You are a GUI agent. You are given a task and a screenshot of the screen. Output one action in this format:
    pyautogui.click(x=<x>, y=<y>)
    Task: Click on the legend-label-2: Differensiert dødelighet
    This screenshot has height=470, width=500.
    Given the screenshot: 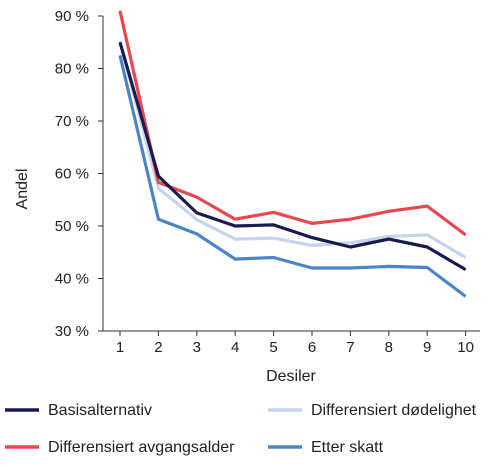 What is the action you would take?
    pyautogui.click(x=394, y=410)
    